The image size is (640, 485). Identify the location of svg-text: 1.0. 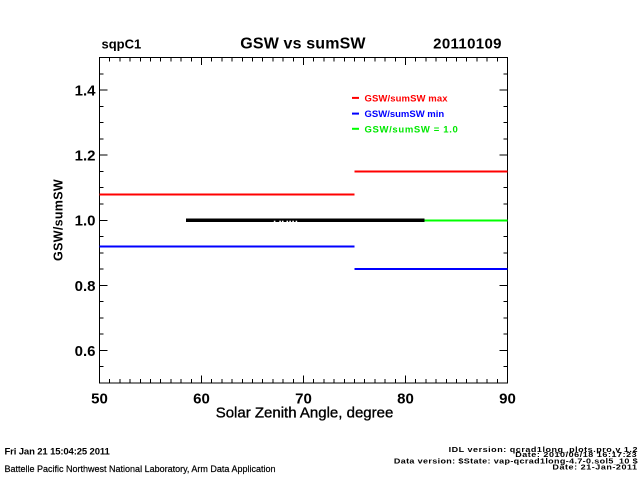
(85, 221).